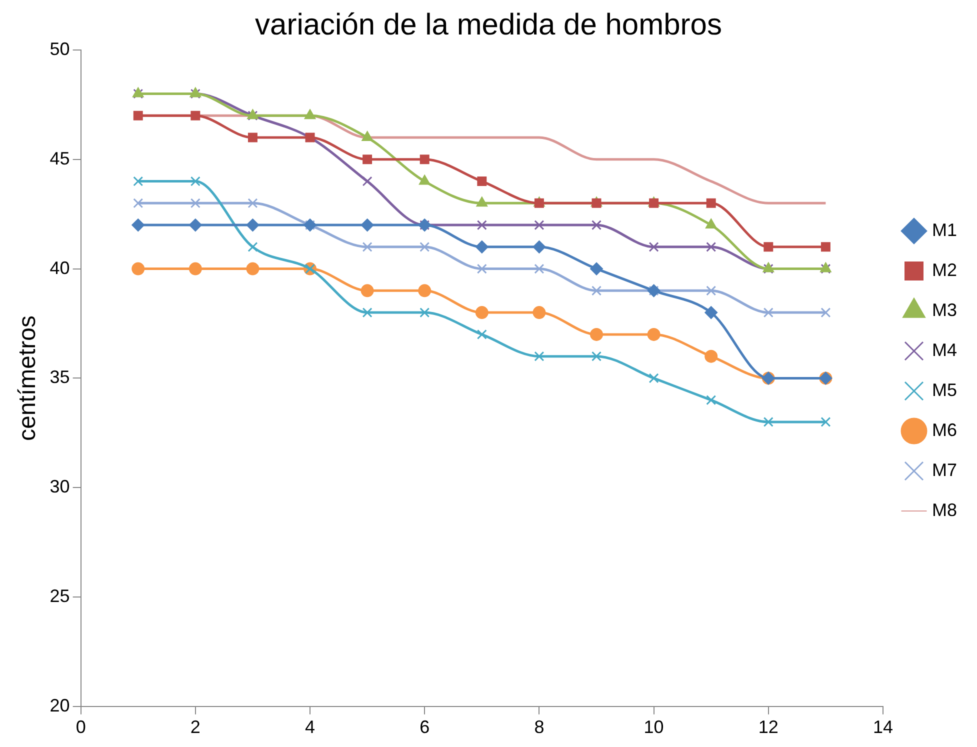 This screenshot has height=747, width=977. I want to click on legend-label: M4, so click(945, 350).